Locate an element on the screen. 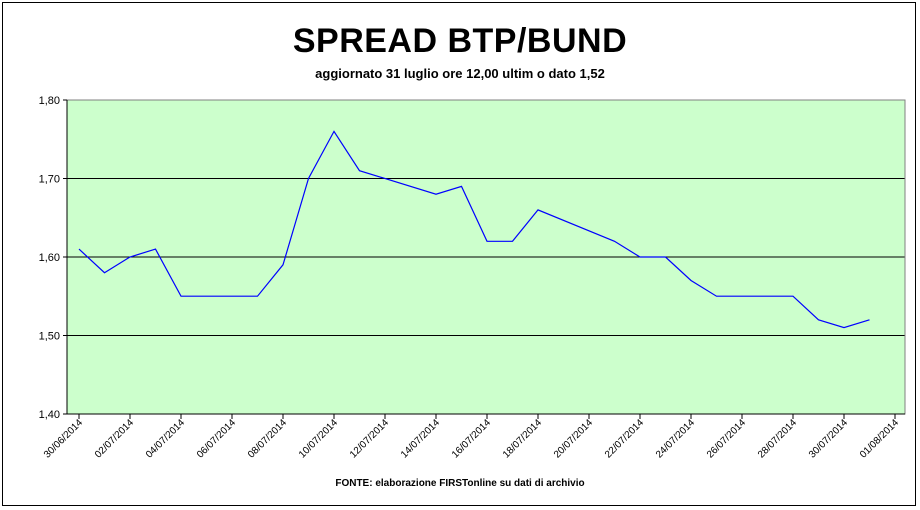 The image size is (920, 510). y-axis-ticks: 1,40 1,50 1,60 1,70 1,80 is located at coordinates (53, 258).